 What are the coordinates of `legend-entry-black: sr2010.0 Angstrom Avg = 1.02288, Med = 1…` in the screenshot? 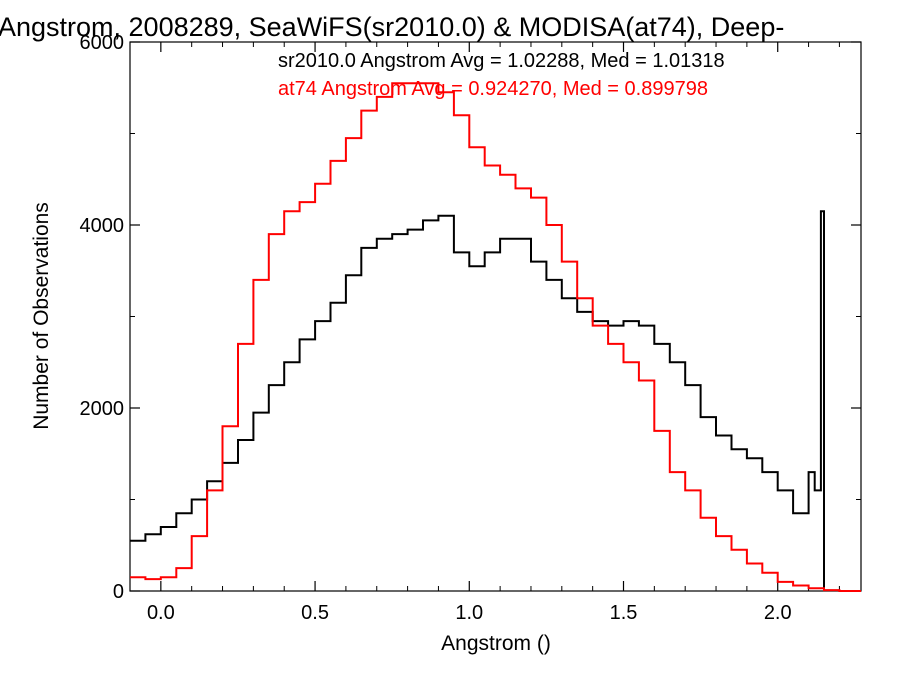 It's located at (501, 61).